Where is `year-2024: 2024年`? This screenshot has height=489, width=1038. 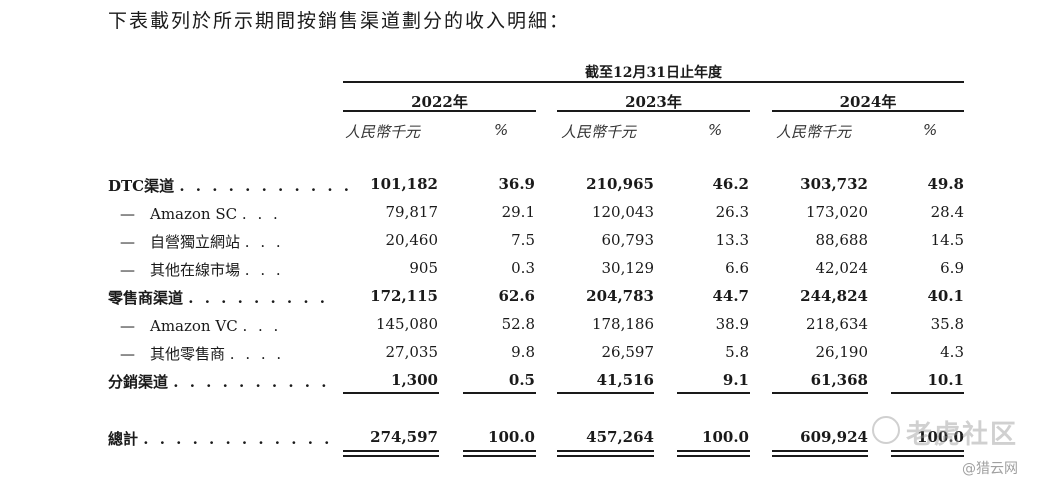 year-2024: 2024年 is located at coordinates (868, 102).